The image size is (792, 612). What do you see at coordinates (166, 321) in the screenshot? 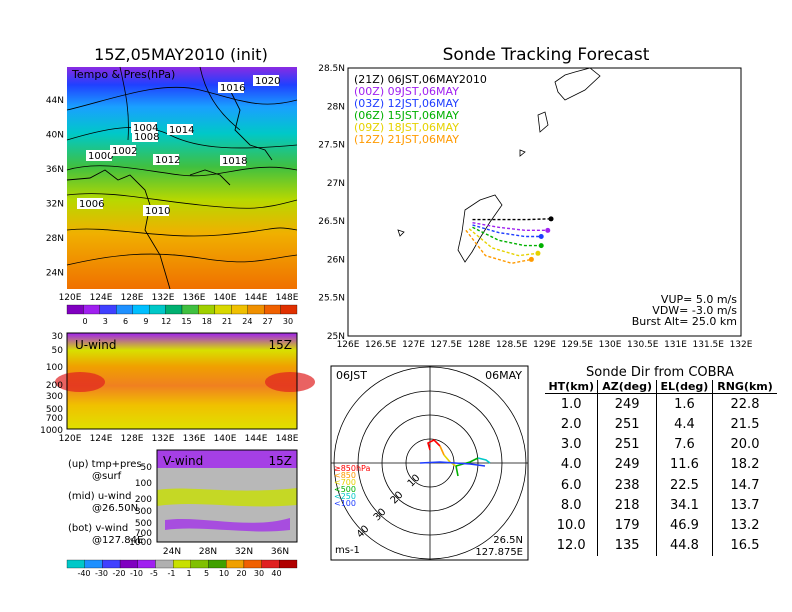
I see `colorbar-tick: 12` at bounding box center [166, 321].